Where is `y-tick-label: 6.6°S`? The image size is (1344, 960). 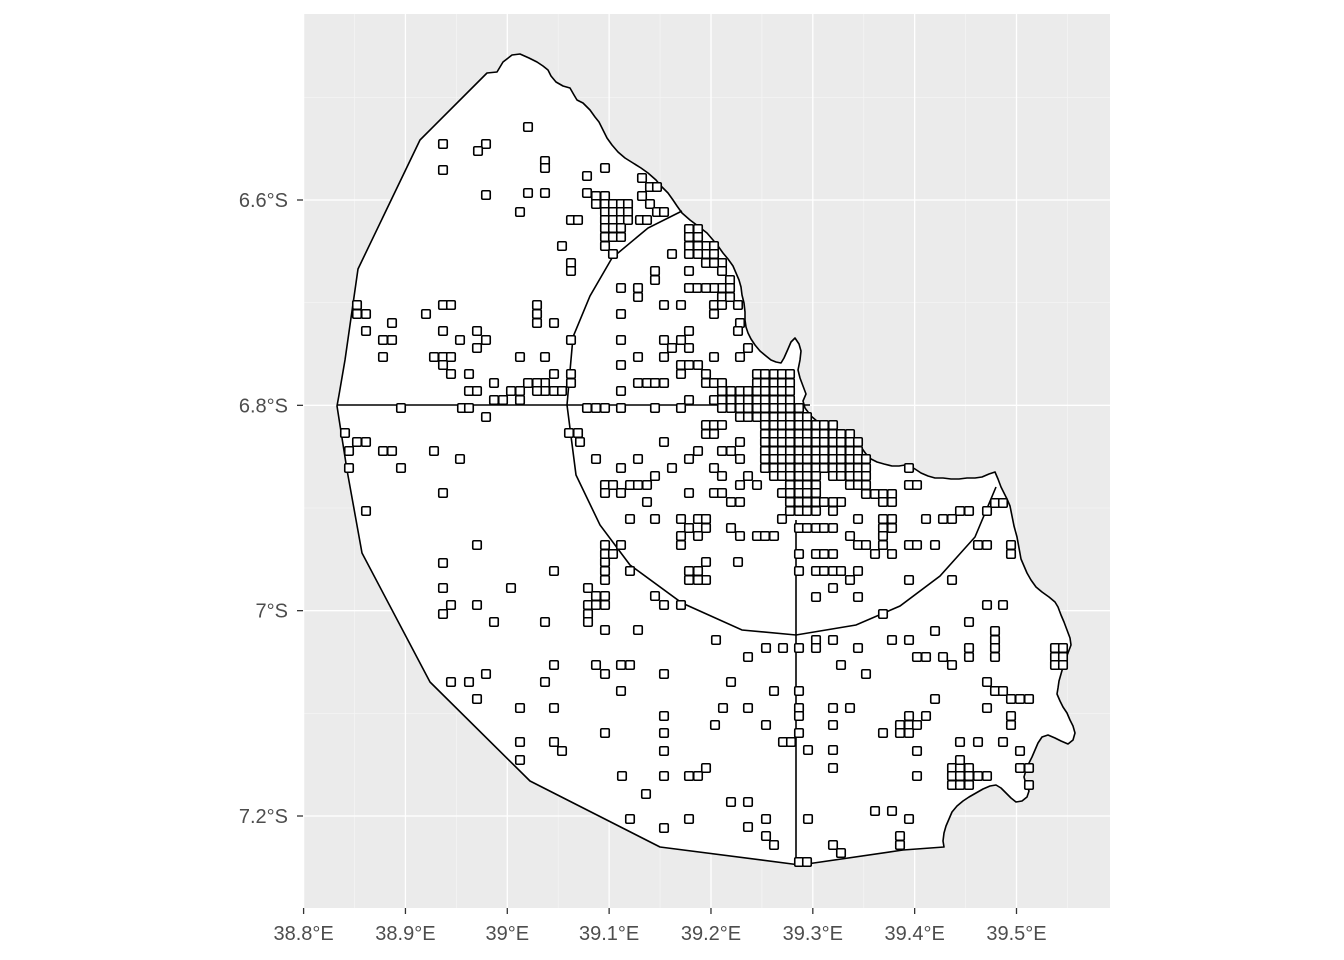
y-tick-label: 6.6°S is located at coordinates (263, 201).